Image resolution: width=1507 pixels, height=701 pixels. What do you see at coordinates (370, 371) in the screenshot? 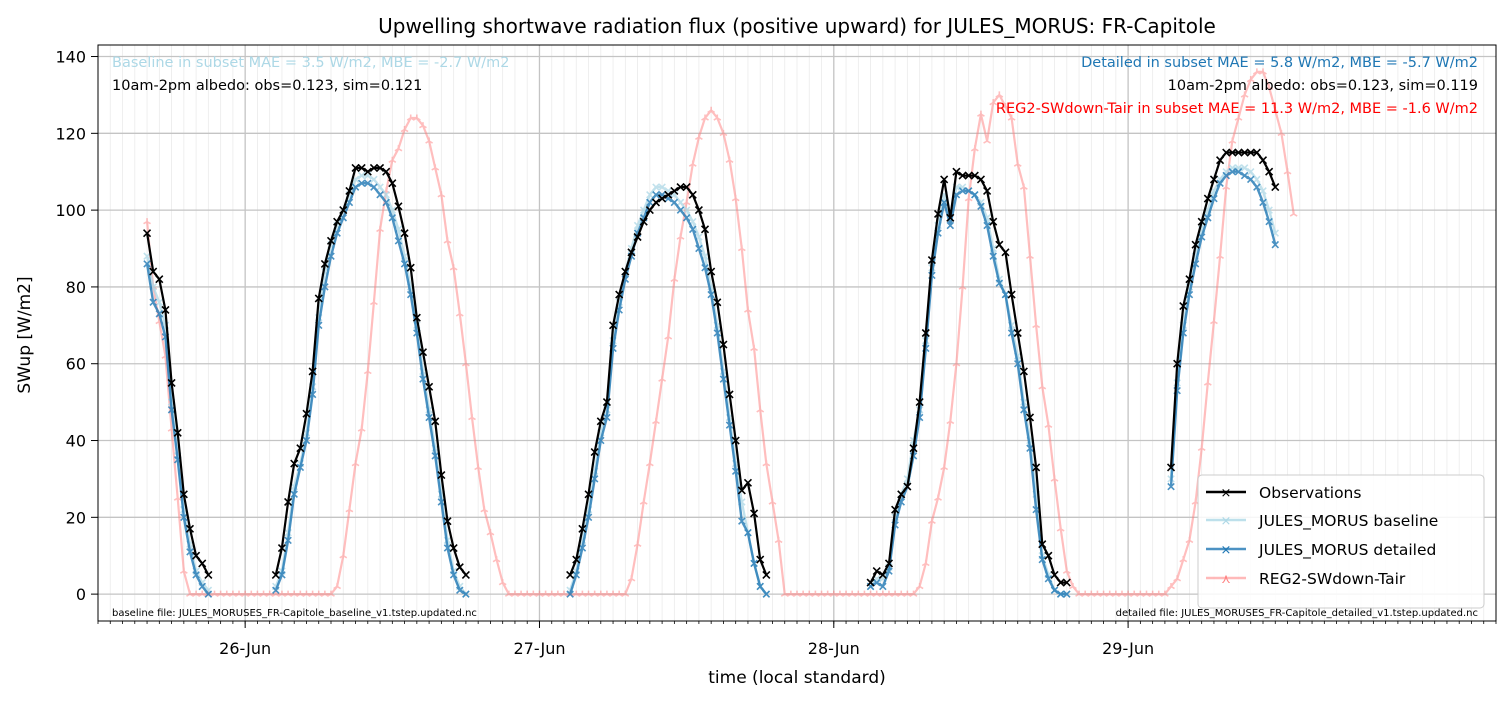
I see `series-line-observations` at bounding box center [370, 371].